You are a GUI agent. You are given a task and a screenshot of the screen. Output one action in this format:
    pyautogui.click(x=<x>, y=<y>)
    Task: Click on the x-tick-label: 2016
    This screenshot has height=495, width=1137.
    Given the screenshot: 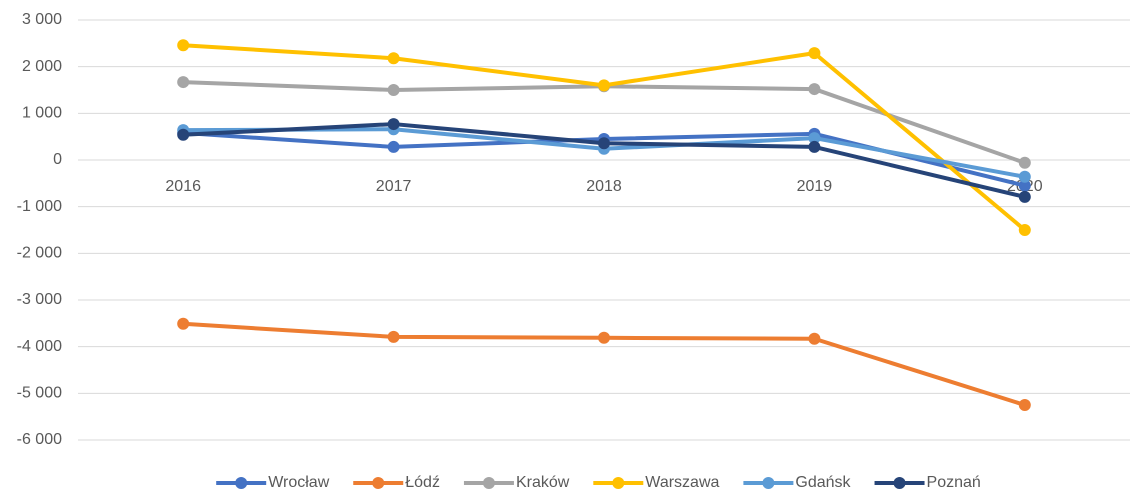 What is the action you would take?
    pyautogui.click(x=183, y=186)
    